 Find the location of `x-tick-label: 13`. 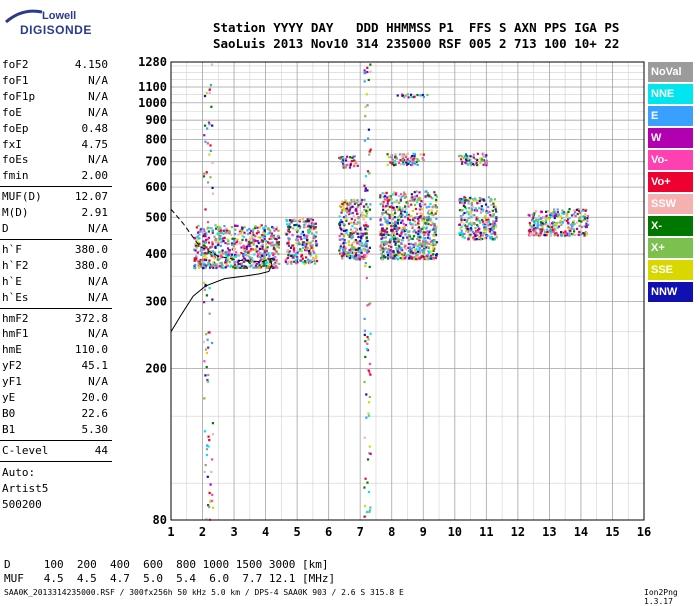

x-tick-label: 13 is located at coordinates (549, 532).